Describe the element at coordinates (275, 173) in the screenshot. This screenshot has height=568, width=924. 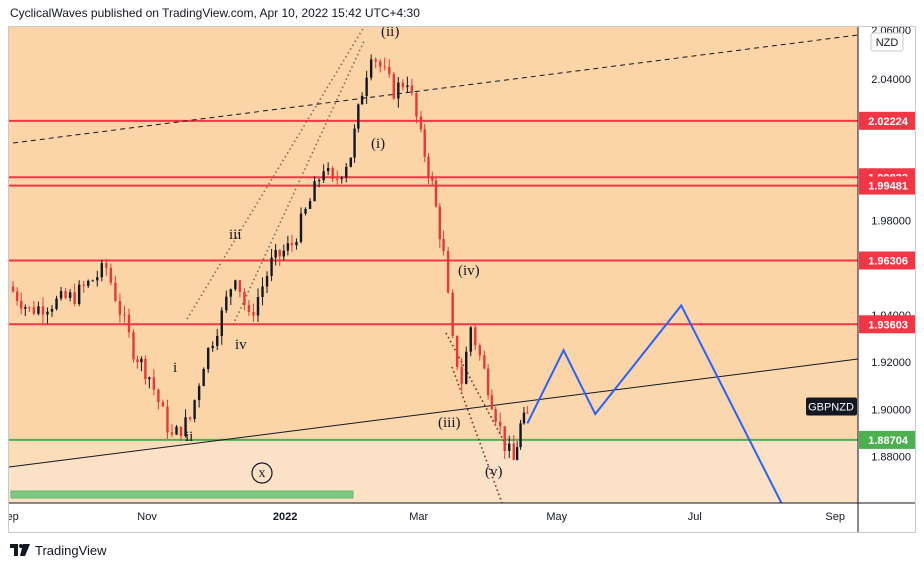
I see `rising-channel-upper` at that location.